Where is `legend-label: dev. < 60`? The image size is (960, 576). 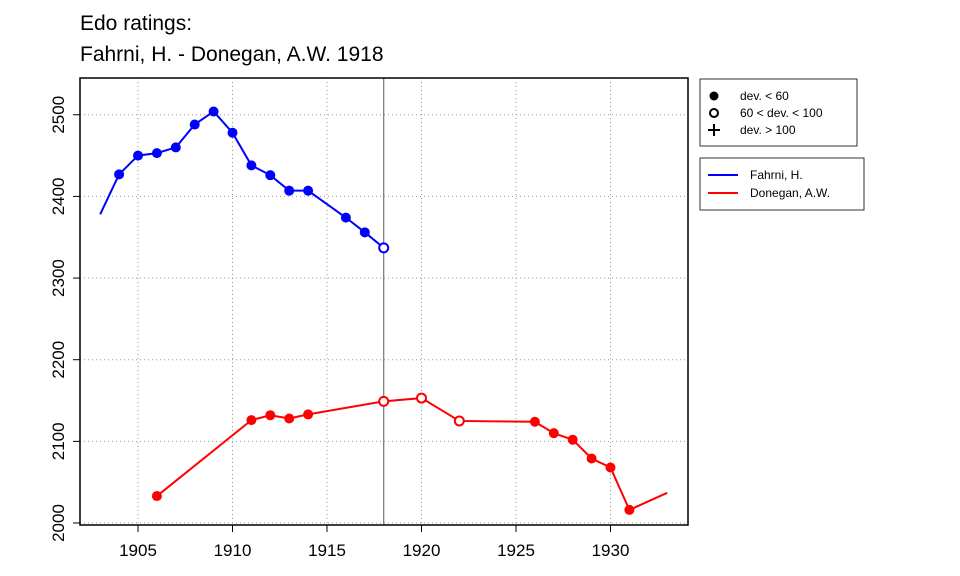 legend-label: dev. < 60 is located at coordinates (764, 96).